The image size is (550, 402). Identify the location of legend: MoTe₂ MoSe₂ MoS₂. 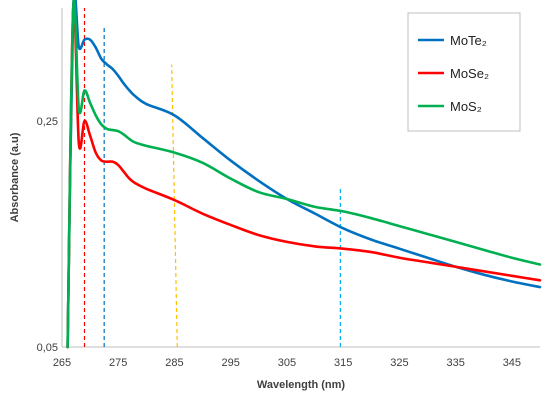
(464, 72).